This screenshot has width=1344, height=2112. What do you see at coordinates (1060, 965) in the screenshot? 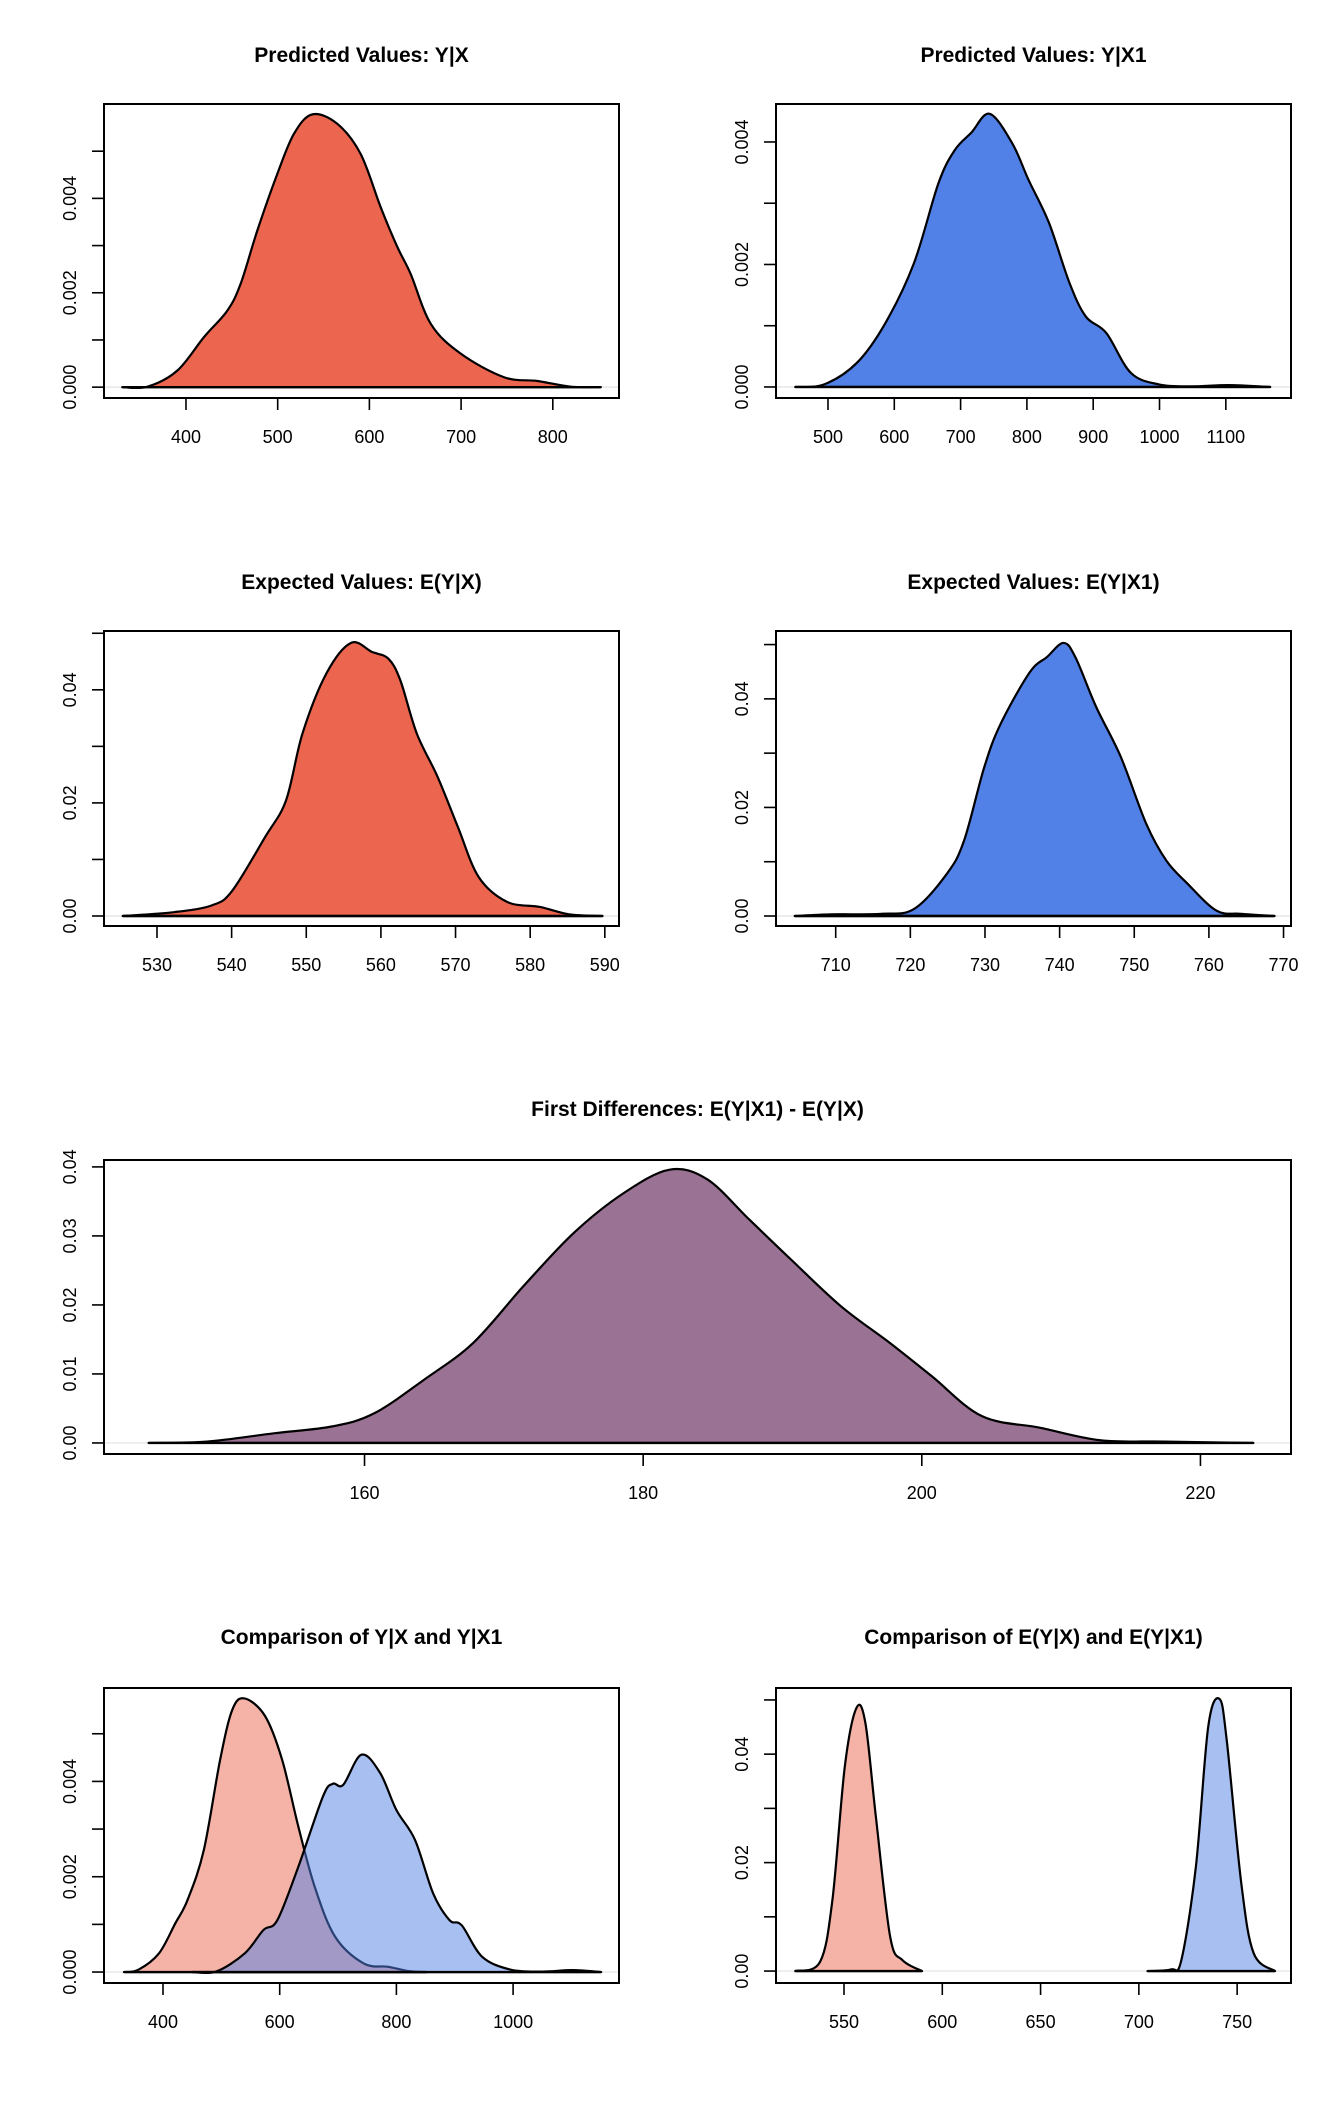
I see `x-tick-label: 740` at bounding box center [1060, 965].